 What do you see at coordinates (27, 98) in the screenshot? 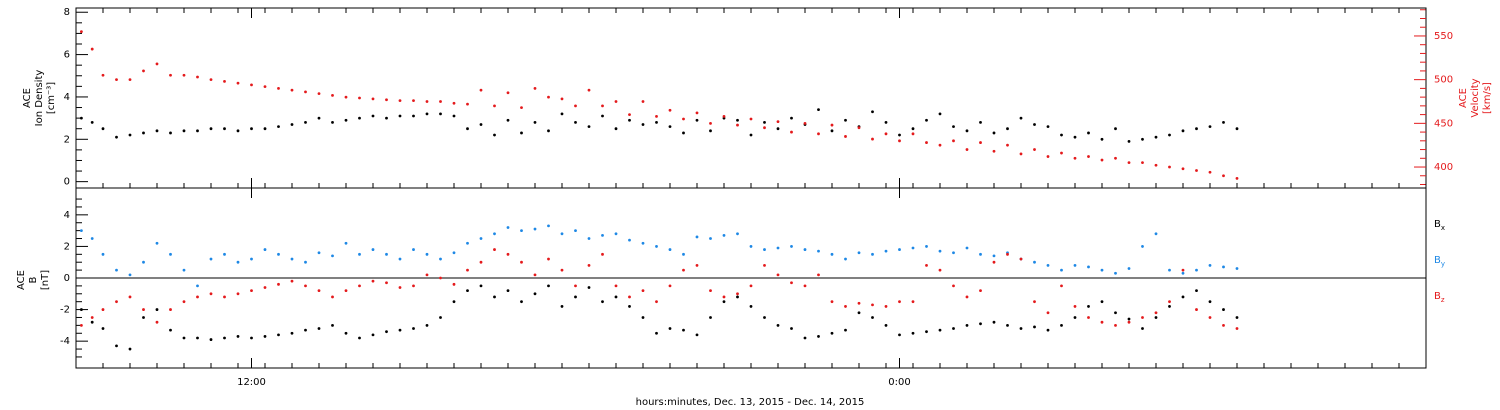
I see `top-ylabel-line1: ACE` at bounding box center [27, 98].